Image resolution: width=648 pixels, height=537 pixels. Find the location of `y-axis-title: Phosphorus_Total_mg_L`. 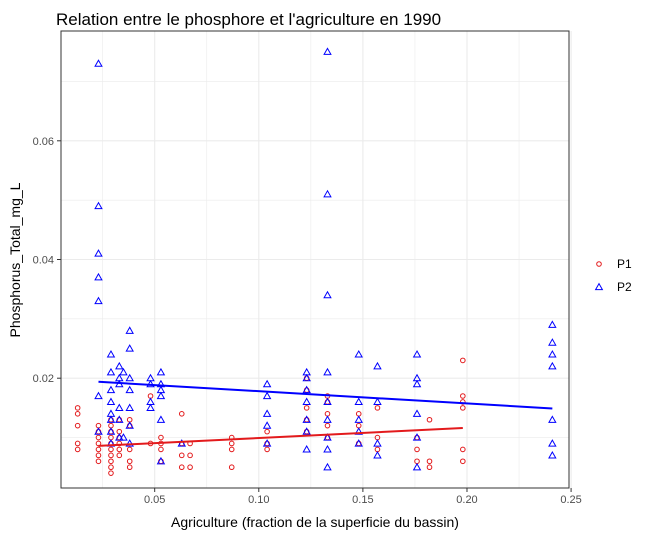

y-axis-title: Phosphorus_Total_mg_L is located at coordinates (15, 259).